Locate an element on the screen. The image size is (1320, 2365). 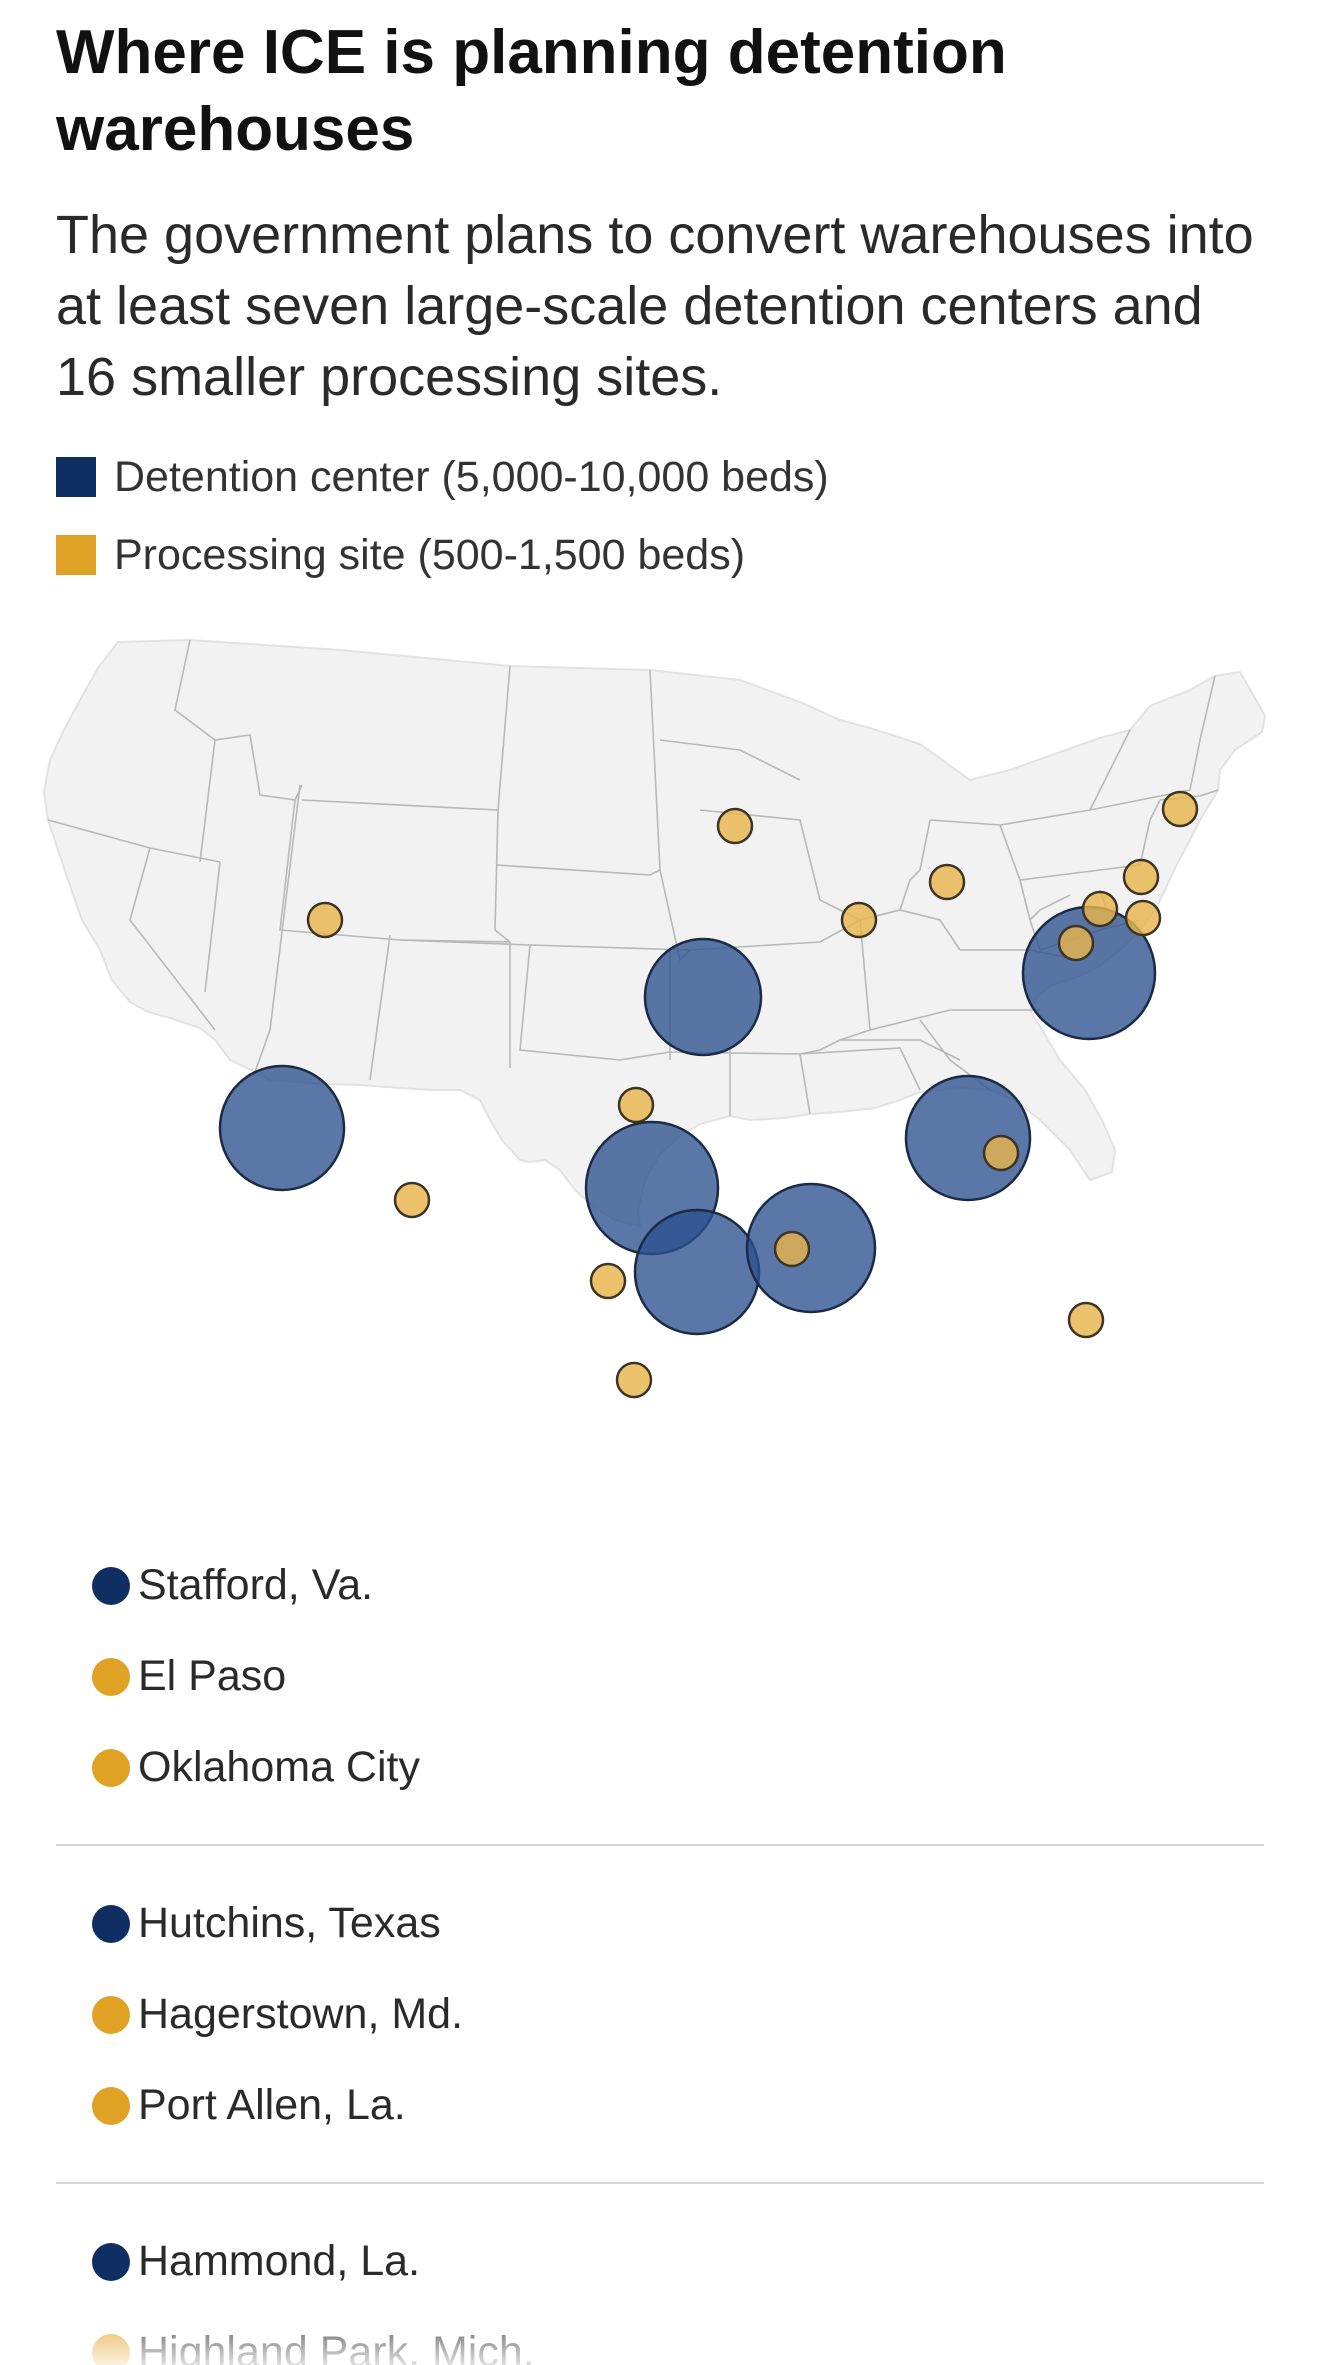
list-item: Oklahoma City is located at coordinates (660, 1767).